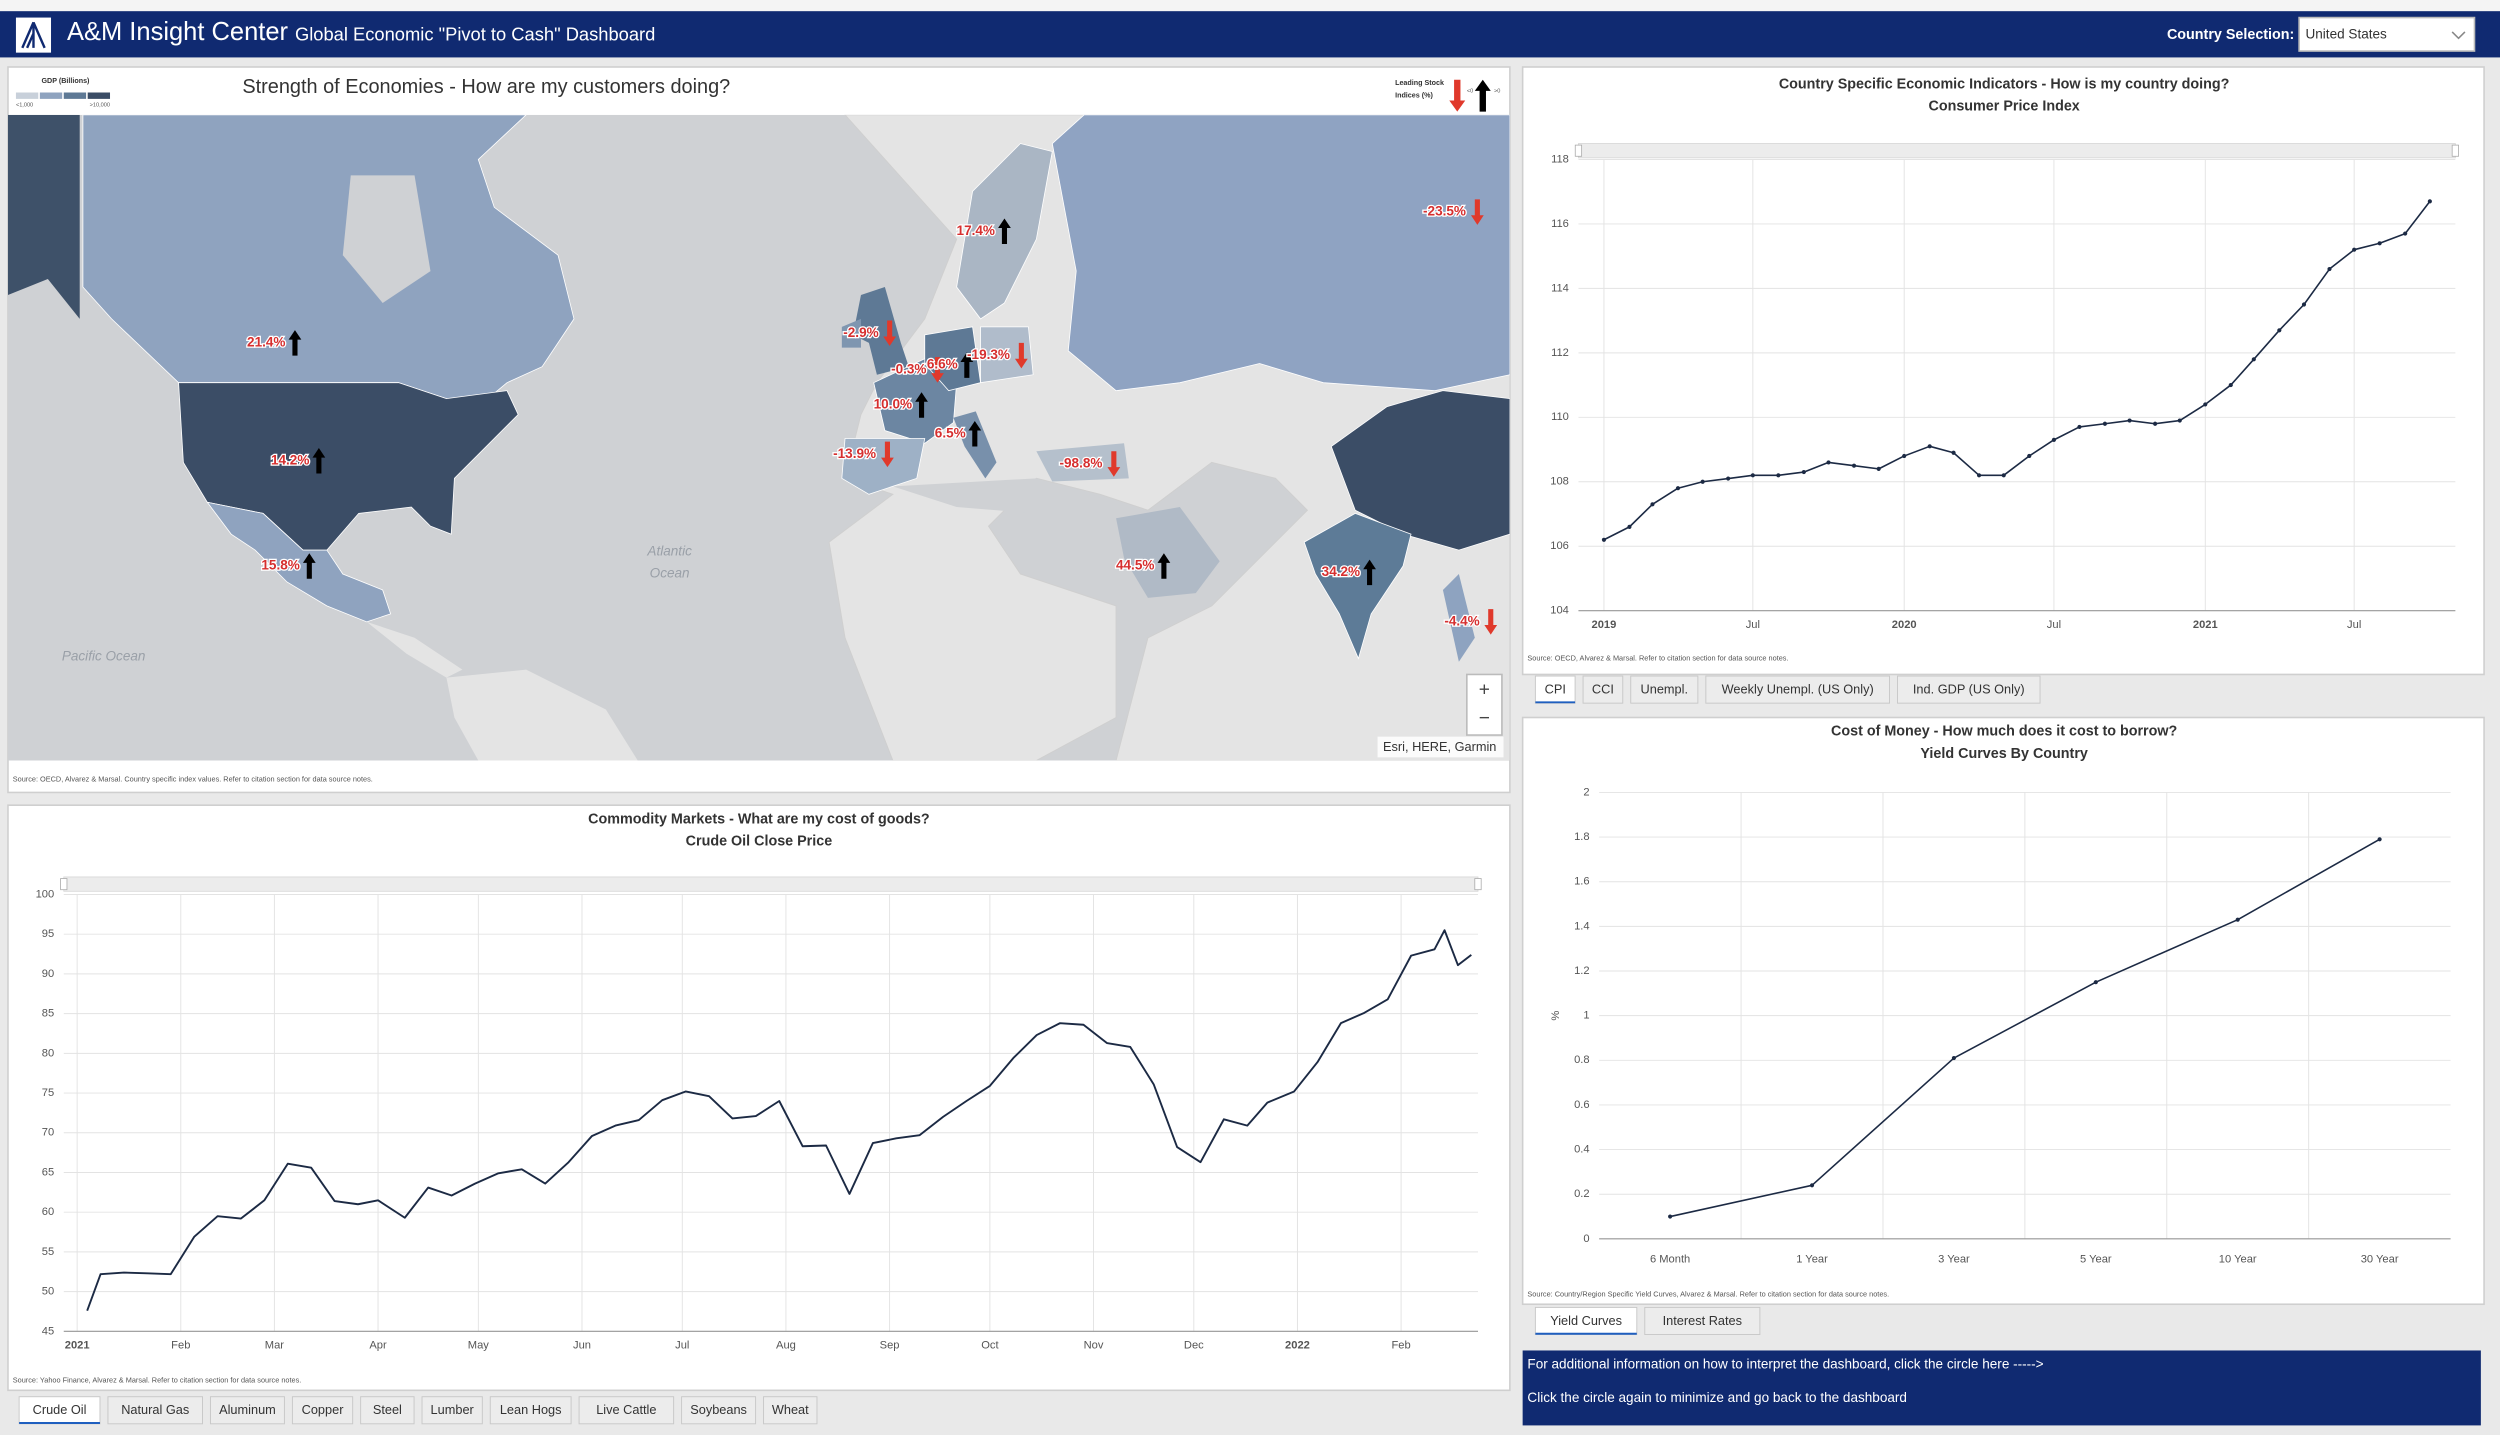 The image size is (2500, 1435). I want to click on tab-label: Unempl., so click(1664, 688).